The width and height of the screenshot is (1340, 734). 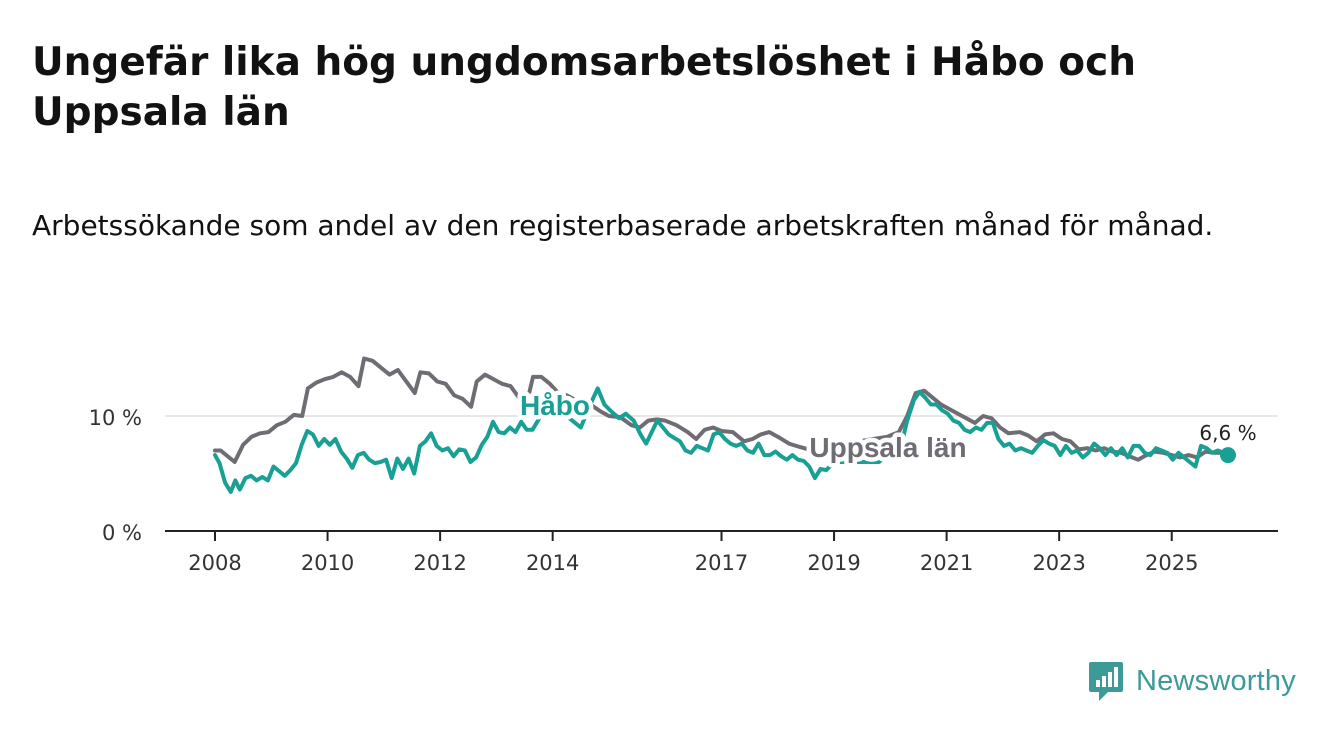 I want to click on x-tick-label: 2019, so click(x=833, y=563).